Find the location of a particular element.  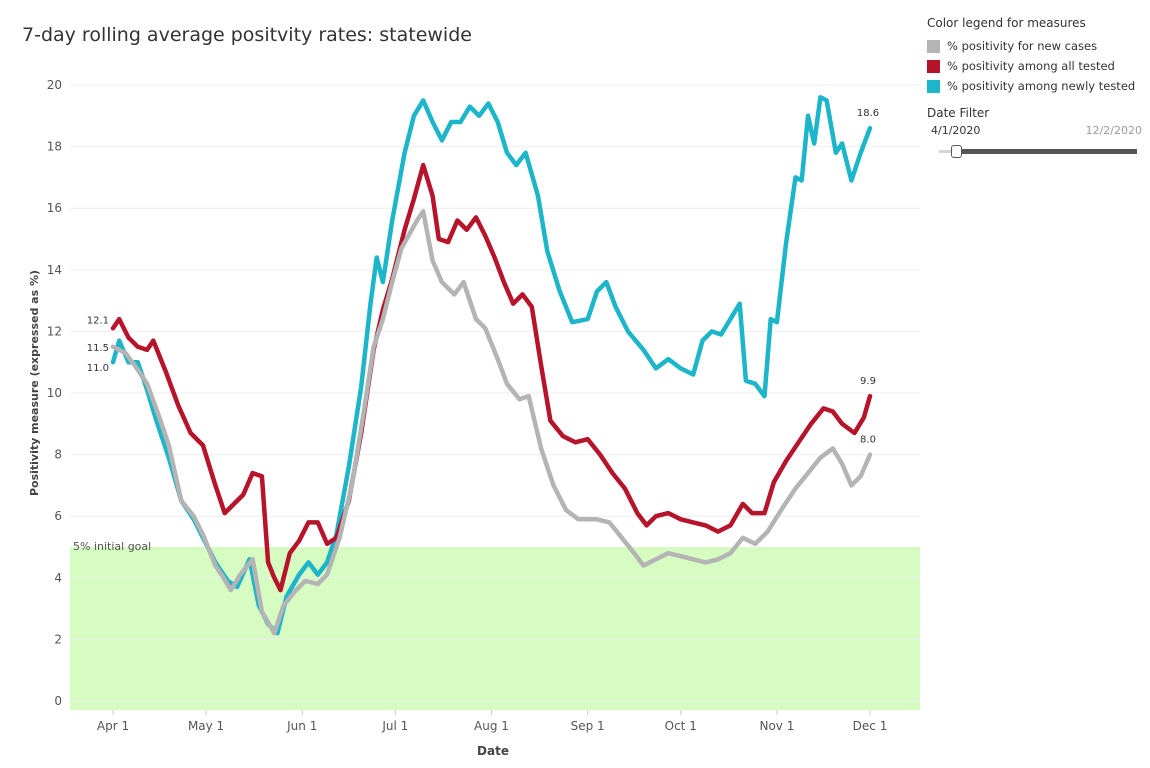

date-range: 4/1/2020 12/2/2020 is located at coordinates (1034, 134).